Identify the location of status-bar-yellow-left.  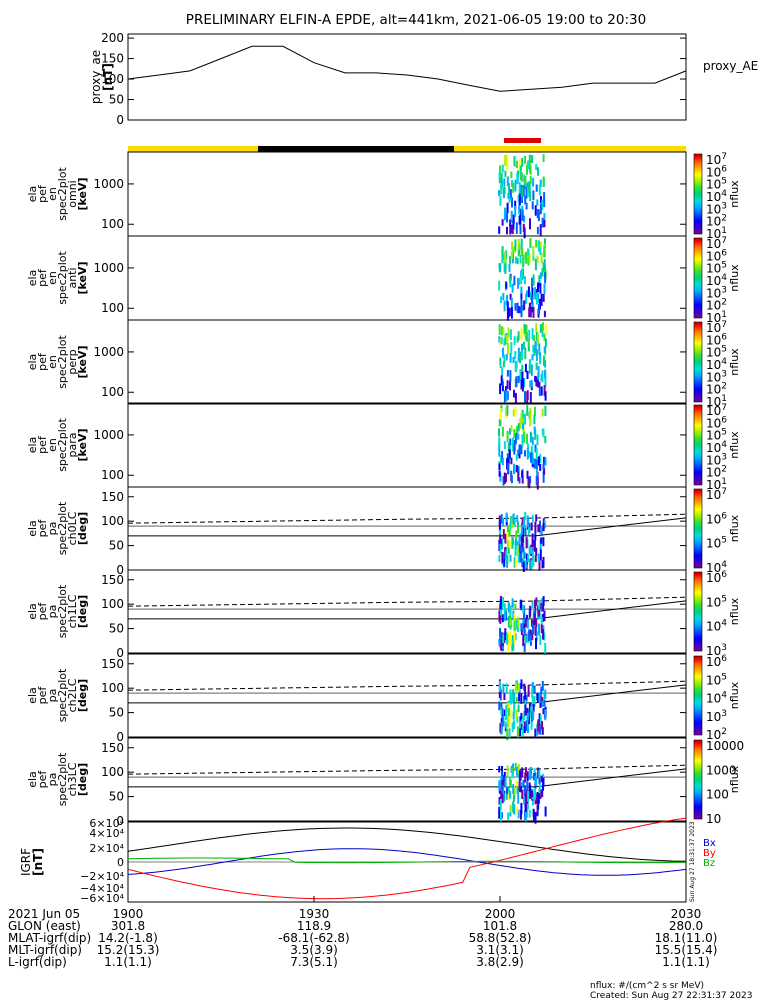
(193, 149).